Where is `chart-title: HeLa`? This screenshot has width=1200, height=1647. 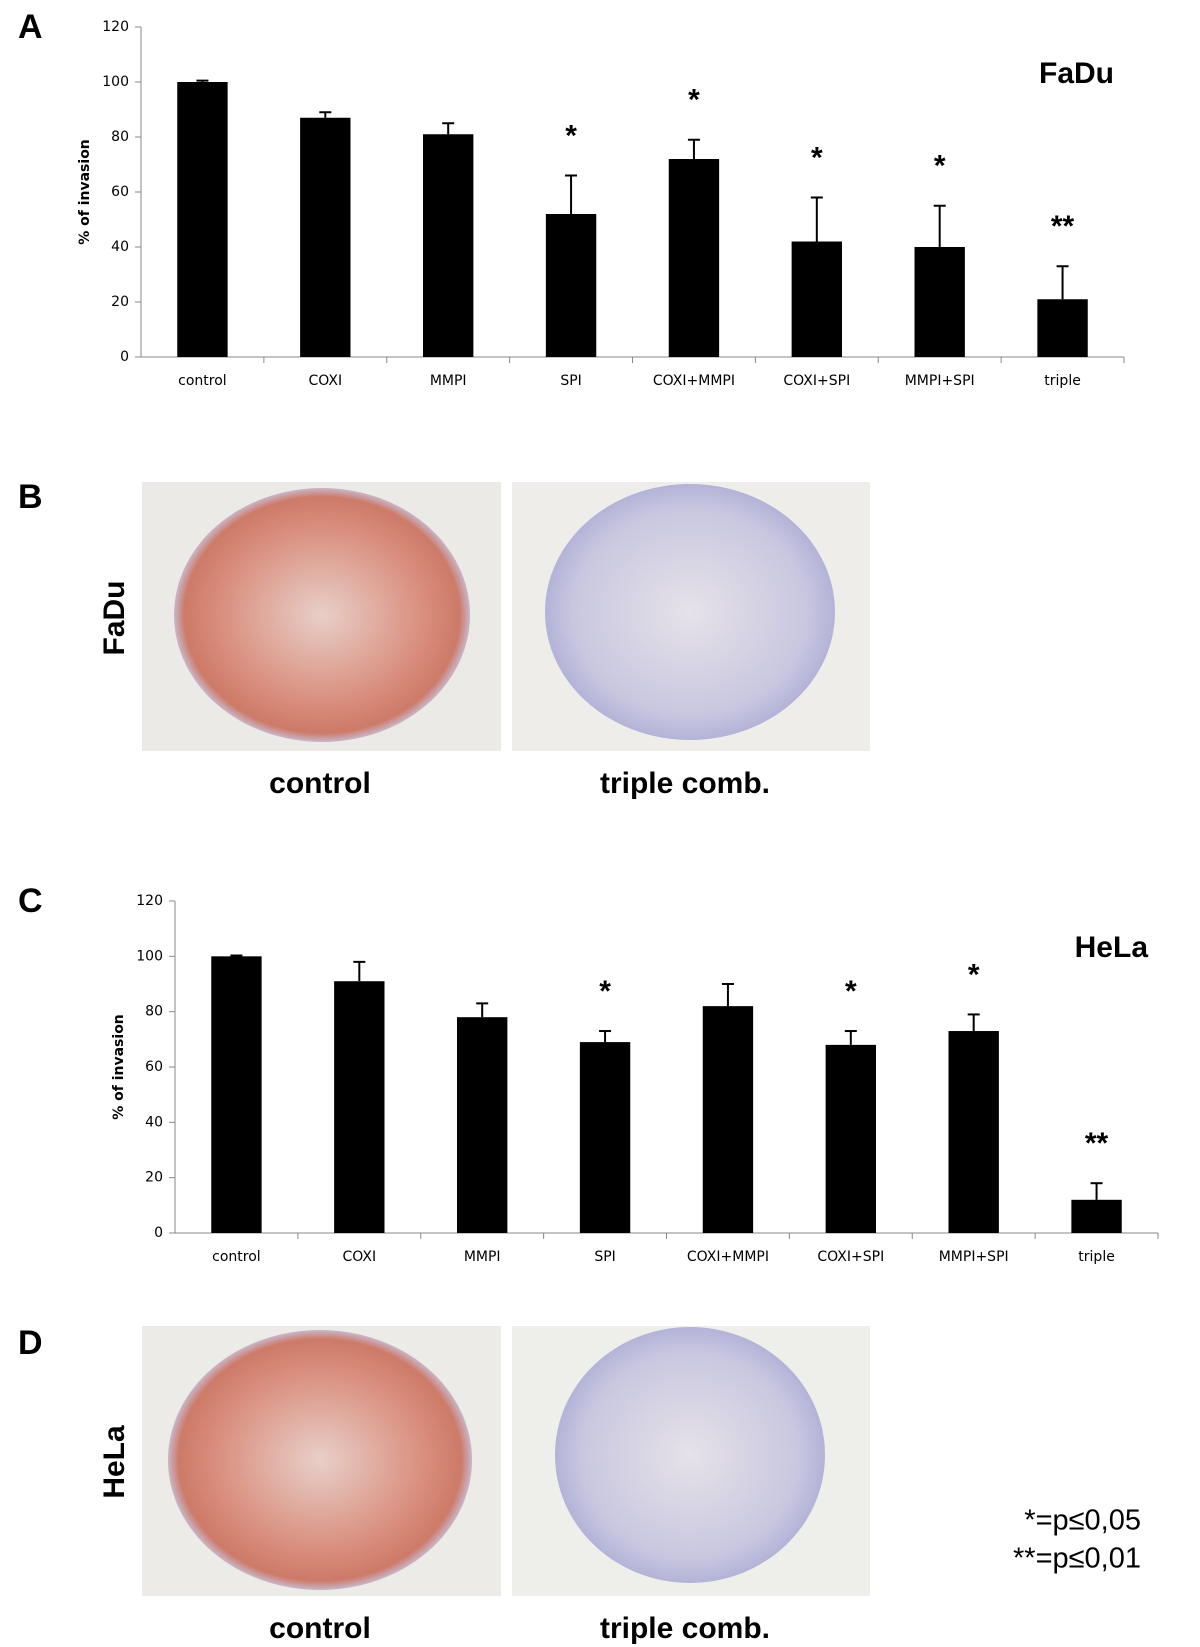
chart-title: HeLa is located at coordinates (1112, 947).